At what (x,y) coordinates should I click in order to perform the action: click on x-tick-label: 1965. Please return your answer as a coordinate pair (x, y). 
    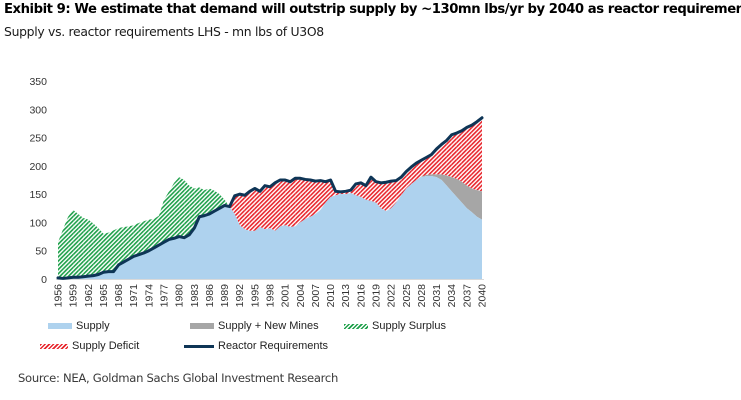
    Looking at the image, I should click on (104, 296).